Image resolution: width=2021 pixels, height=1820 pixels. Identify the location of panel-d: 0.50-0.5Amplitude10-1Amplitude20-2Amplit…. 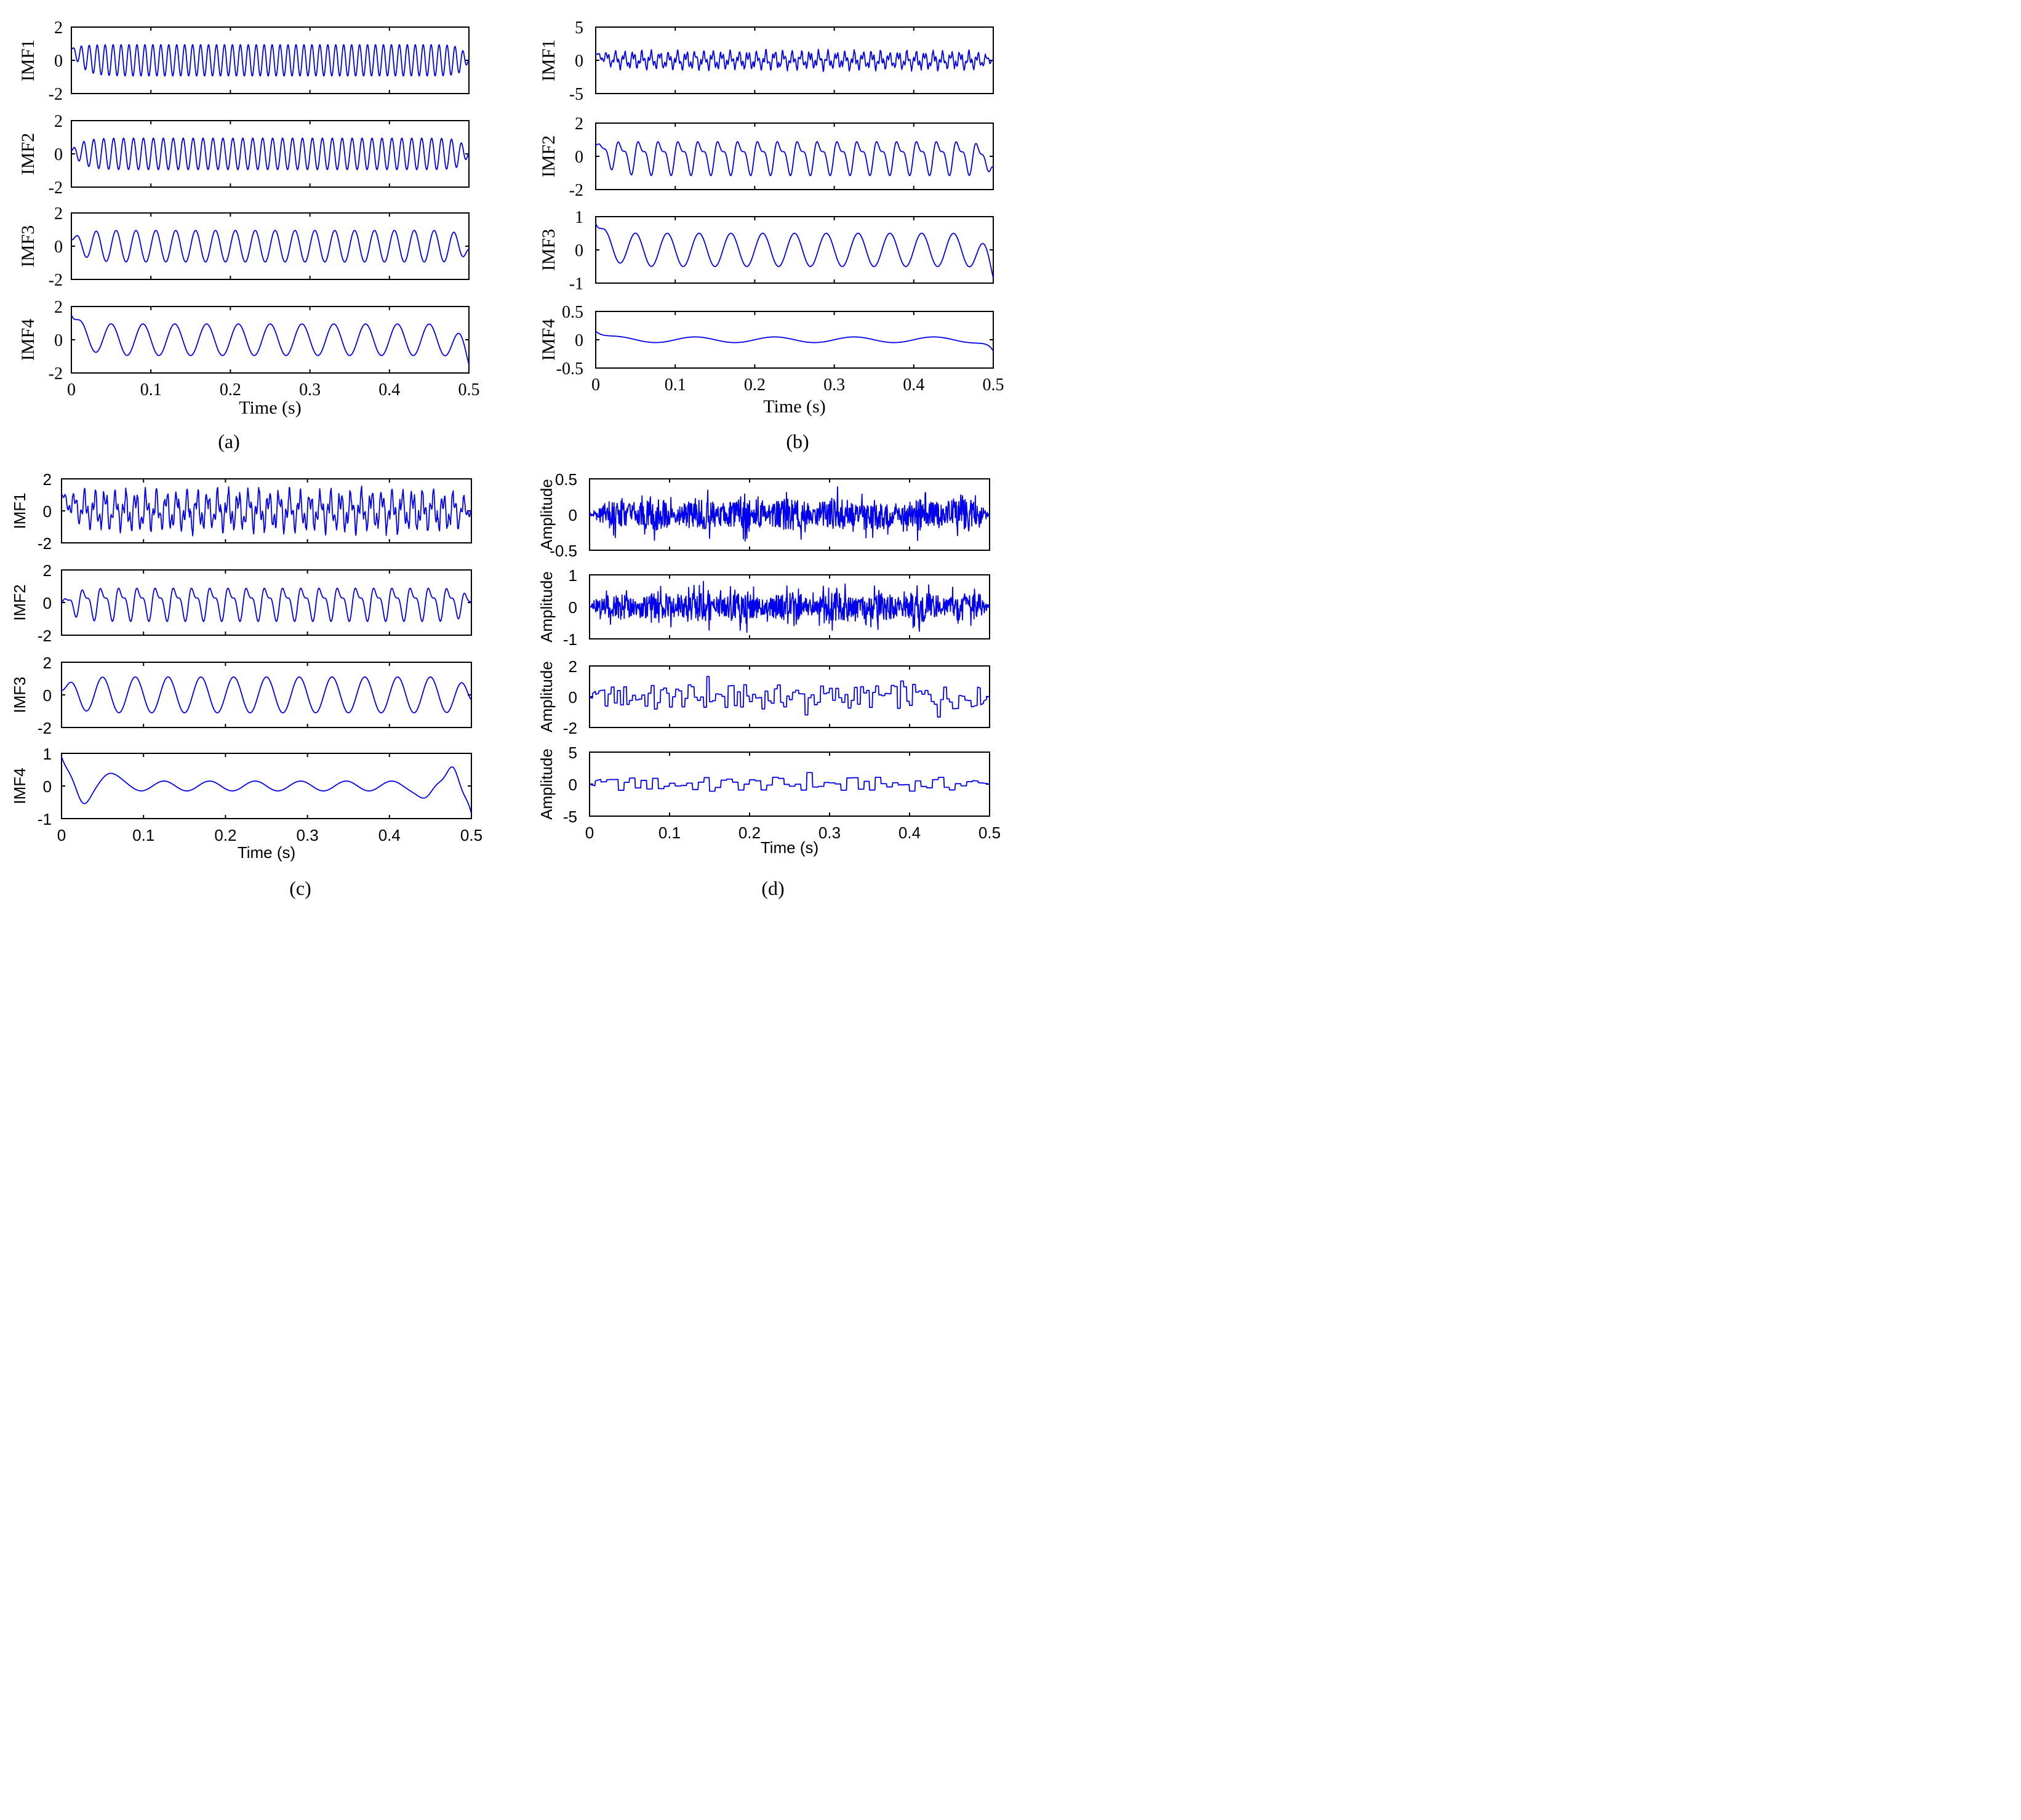
(769, 684).